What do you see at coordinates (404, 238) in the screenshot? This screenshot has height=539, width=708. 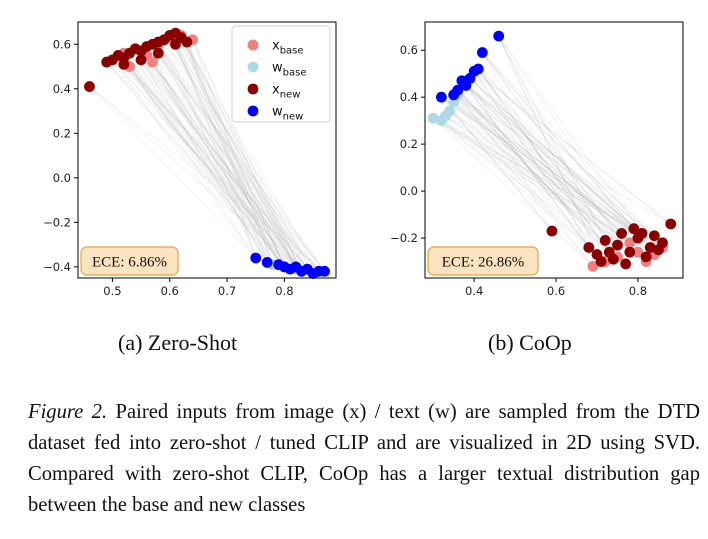 I see `coop-y-tick-label: −0.2` at bounding box center [404, 238].